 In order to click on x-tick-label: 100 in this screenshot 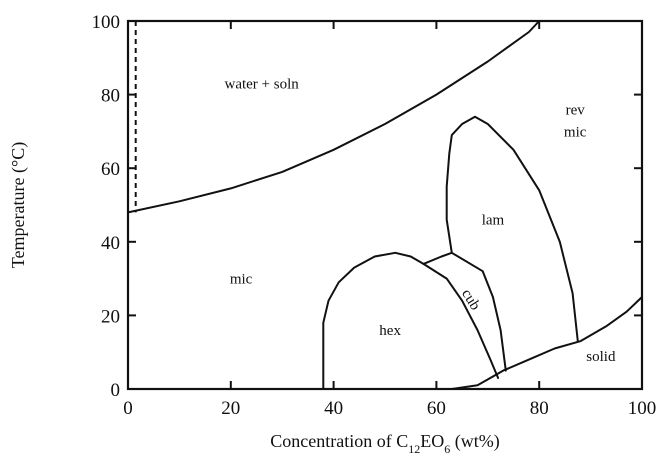, I will do `click(642, 408)`.